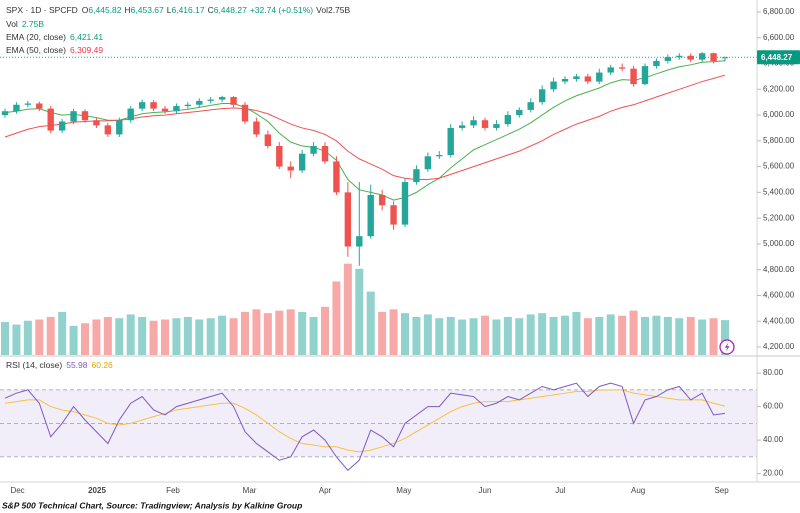 This screenshot has height=513, width=800. I want to click on y-tick-label: 5,400.00, so click(779, 191).